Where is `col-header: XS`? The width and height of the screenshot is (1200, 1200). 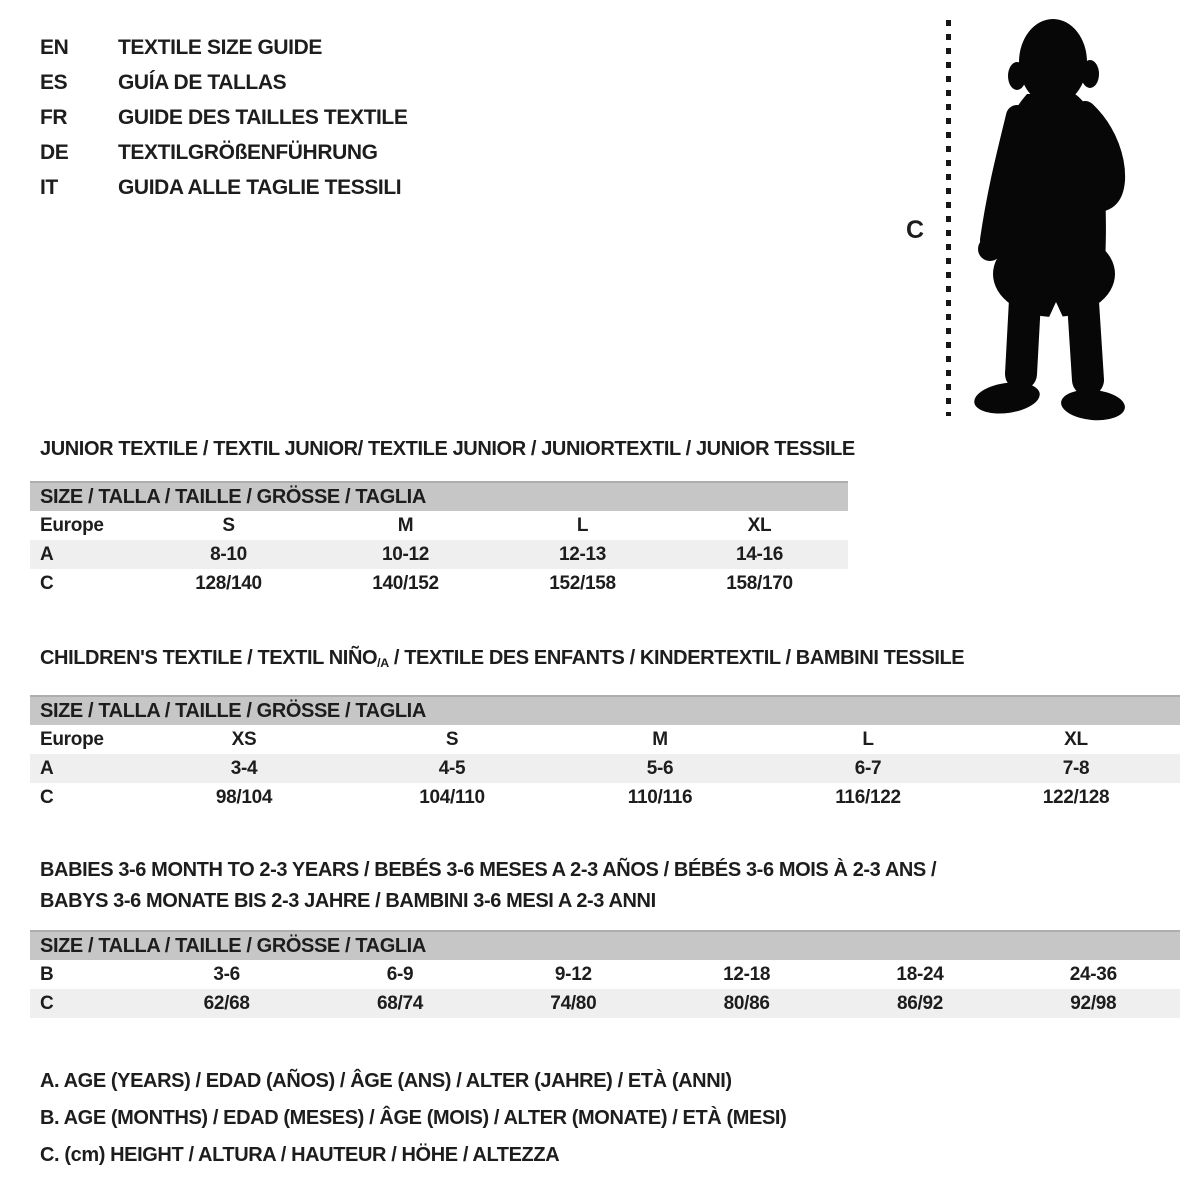 col-header: XS is located at coordinates (244, 739).